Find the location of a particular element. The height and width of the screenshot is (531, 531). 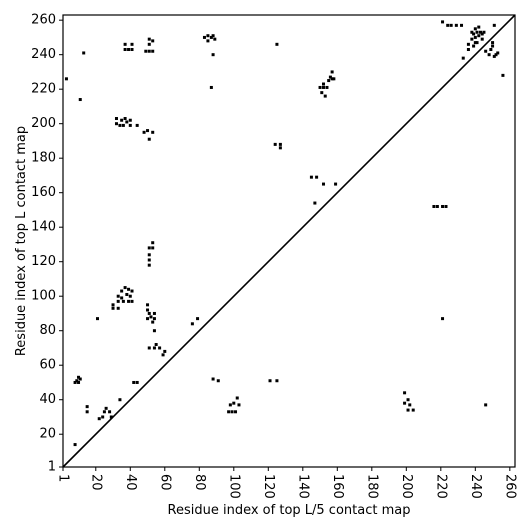

y-tick-label: 160 is located at coordinates (43, 192).